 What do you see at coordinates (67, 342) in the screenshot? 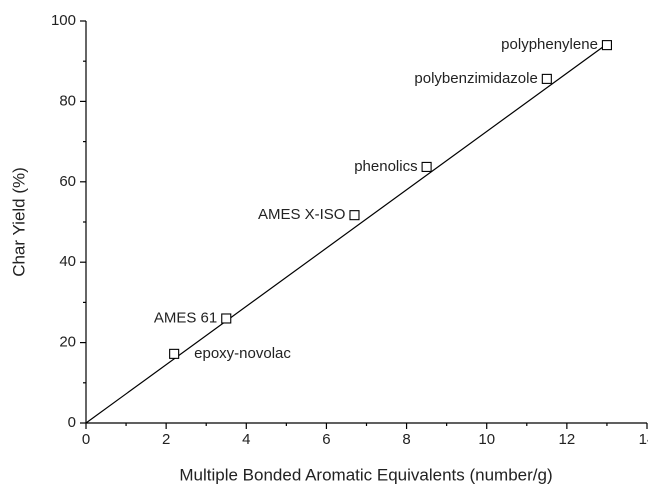
I see `y-tick-label: 20` at bounding box center [67, 342].